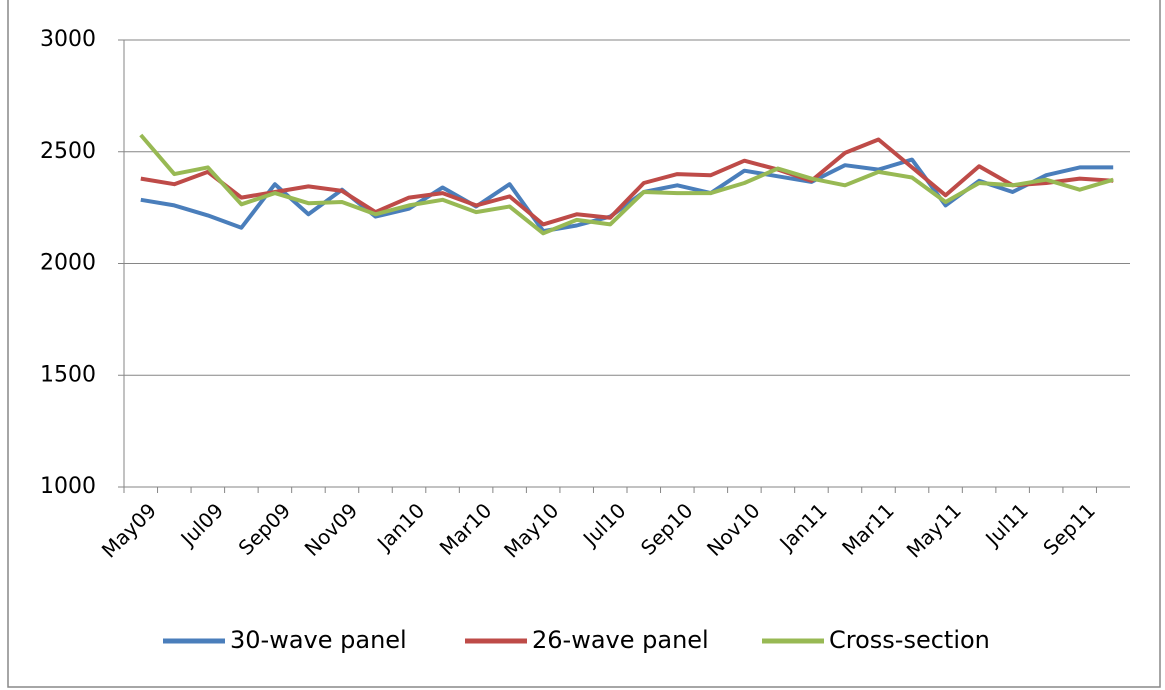  I want to click on x-tick-label: Mar10, so click(466, 529).